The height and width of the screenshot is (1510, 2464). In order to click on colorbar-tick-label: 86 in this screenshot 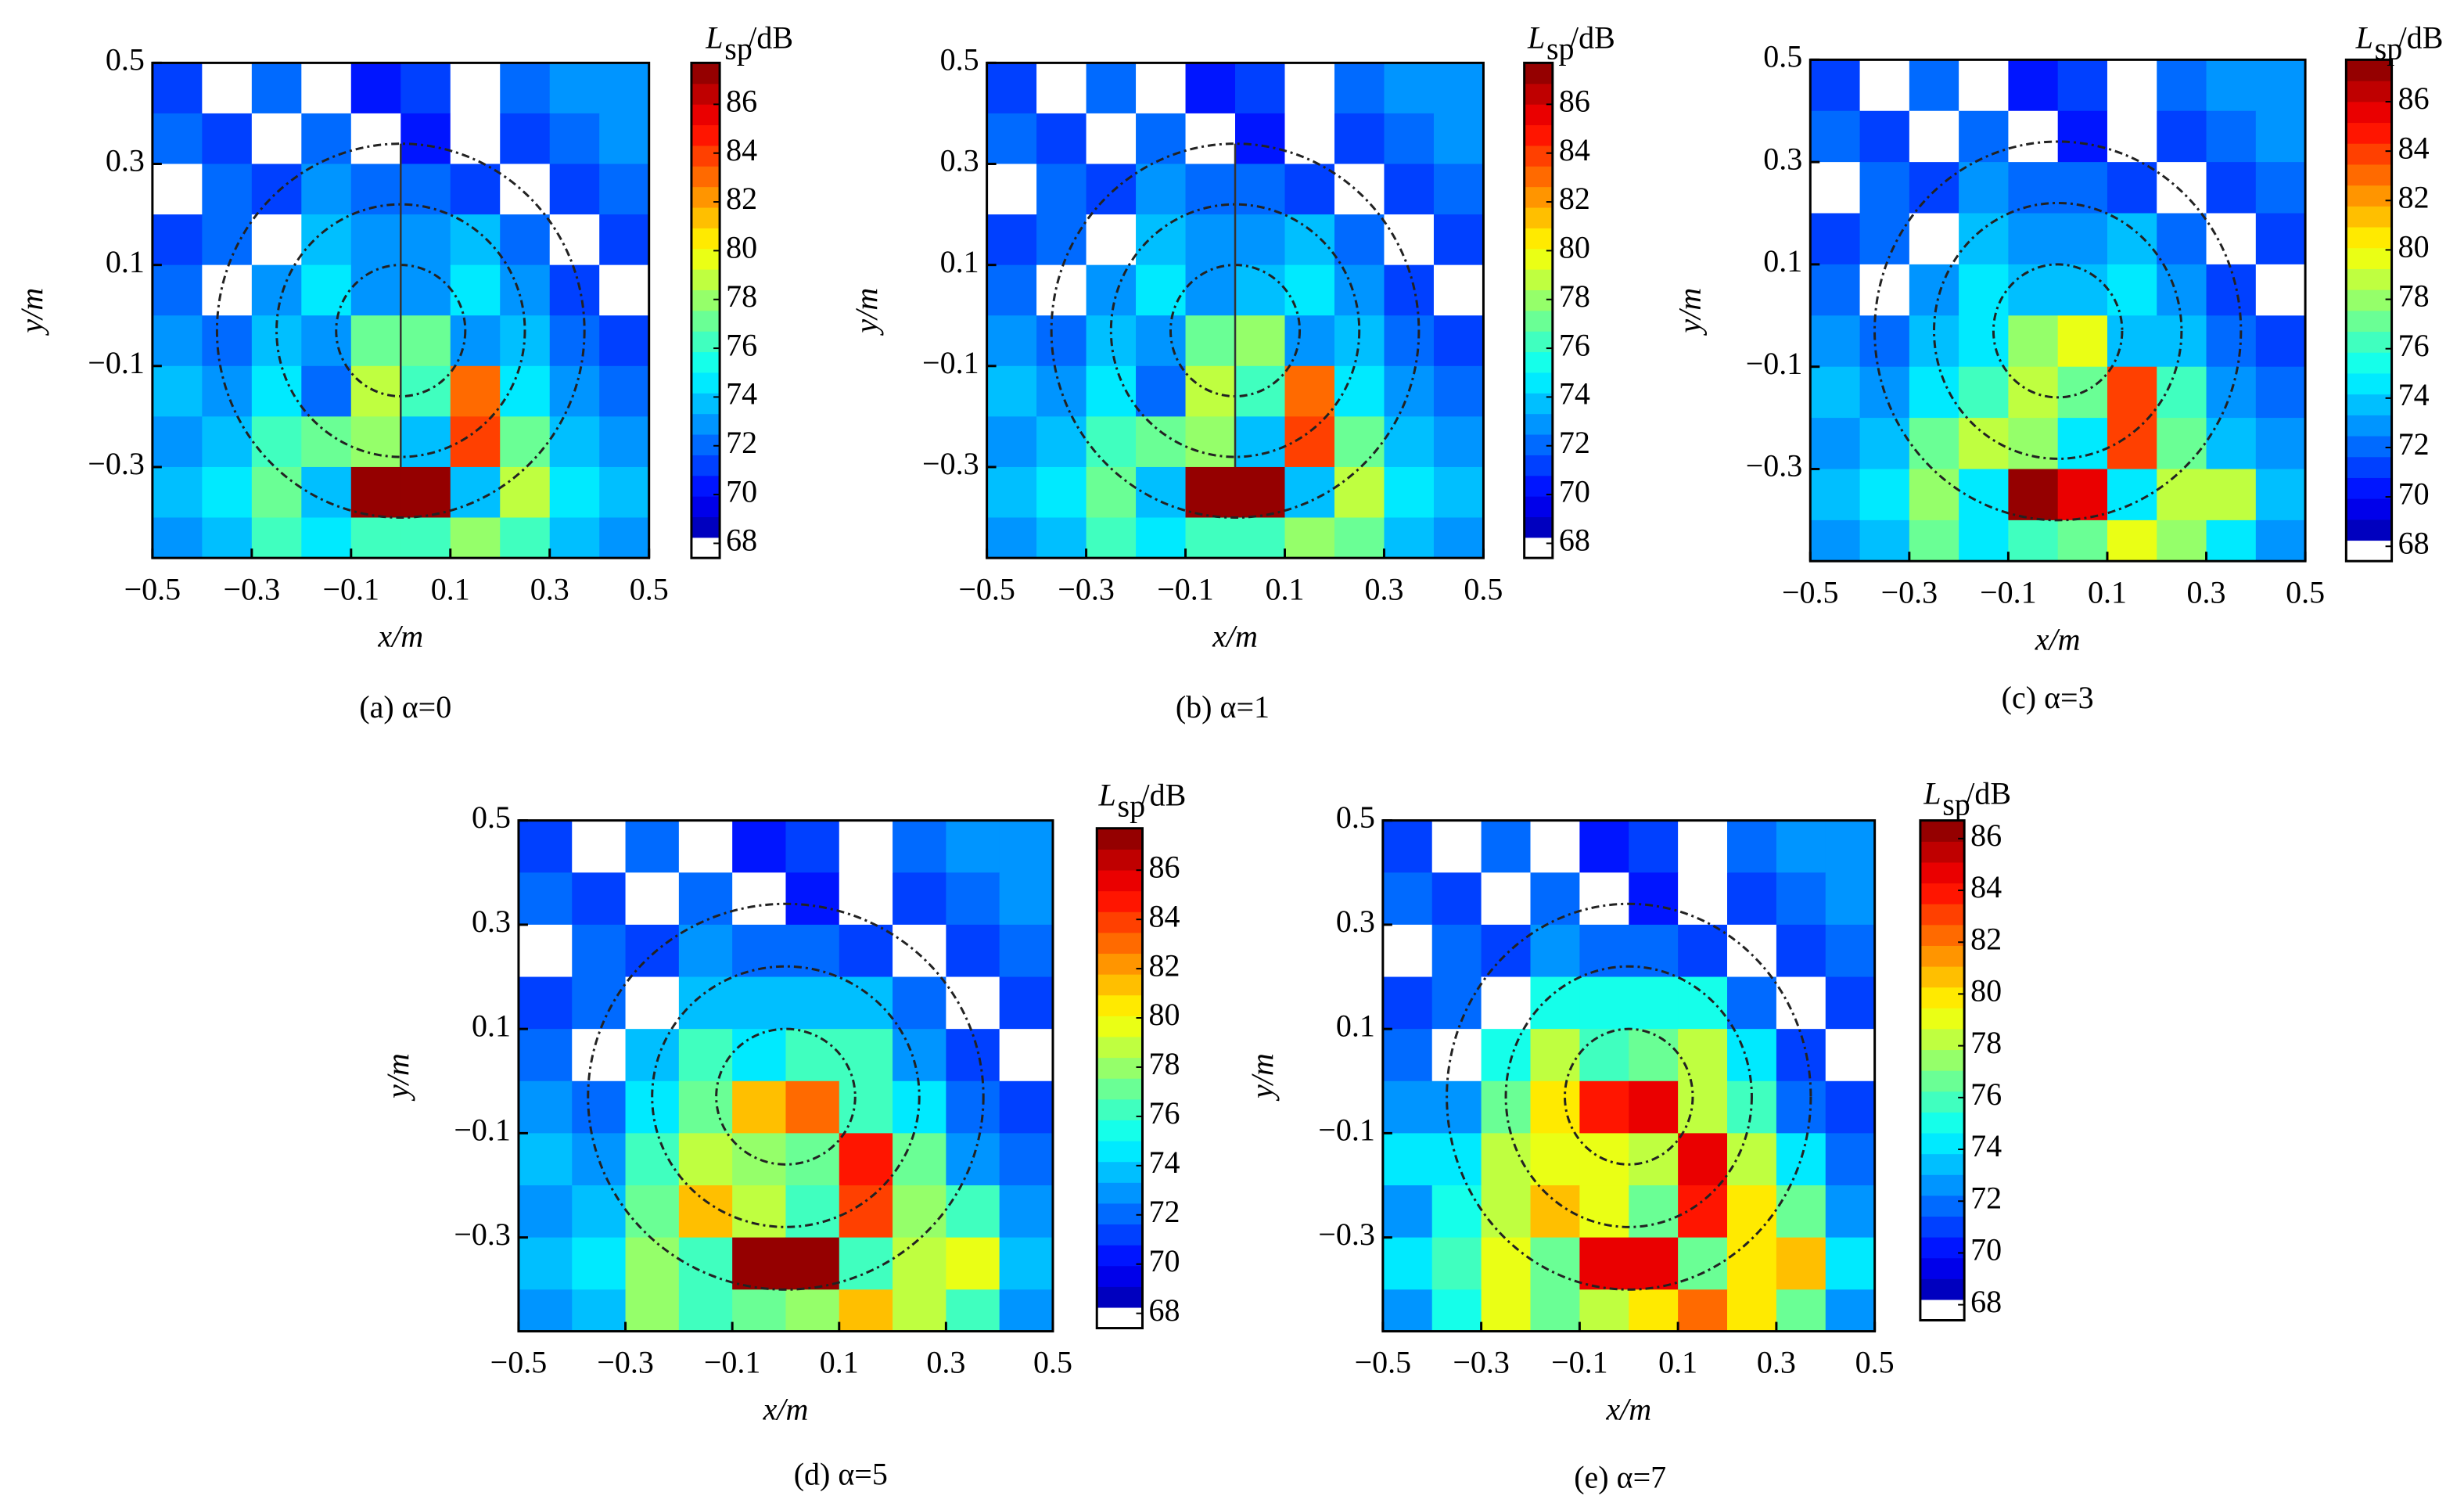, I will do `click(1164, 867)`.